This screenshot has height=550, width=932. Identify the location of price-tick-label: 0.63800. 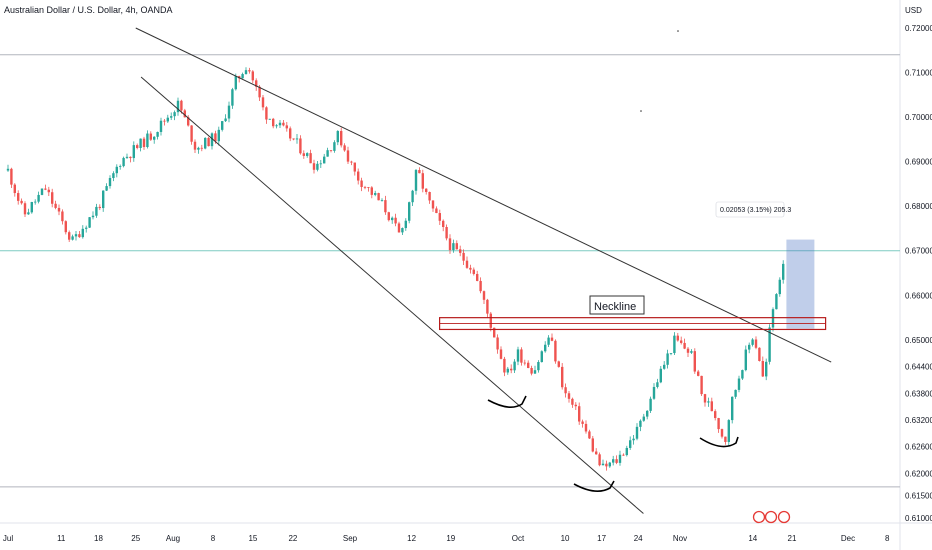
(918, 393).